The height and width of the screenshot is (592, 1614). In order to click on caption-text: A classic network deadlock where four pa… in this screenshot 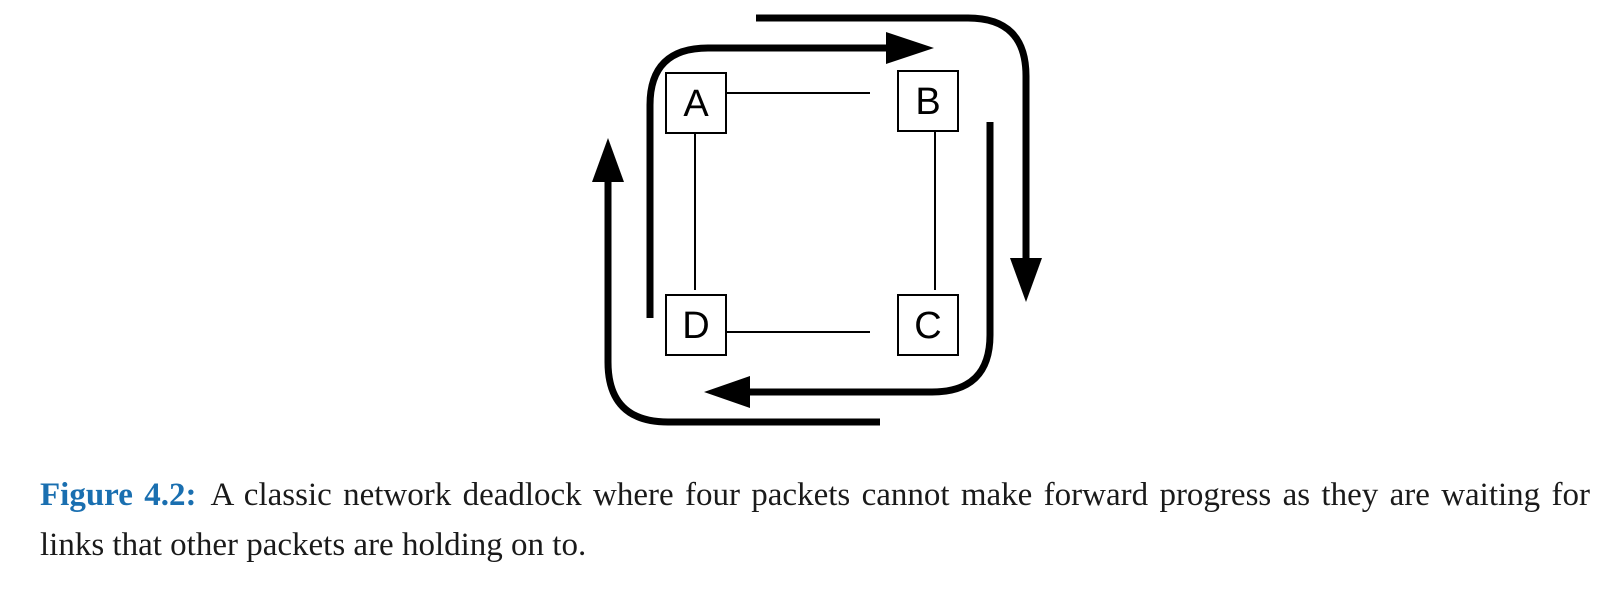, I will do `click(815, 520)`.